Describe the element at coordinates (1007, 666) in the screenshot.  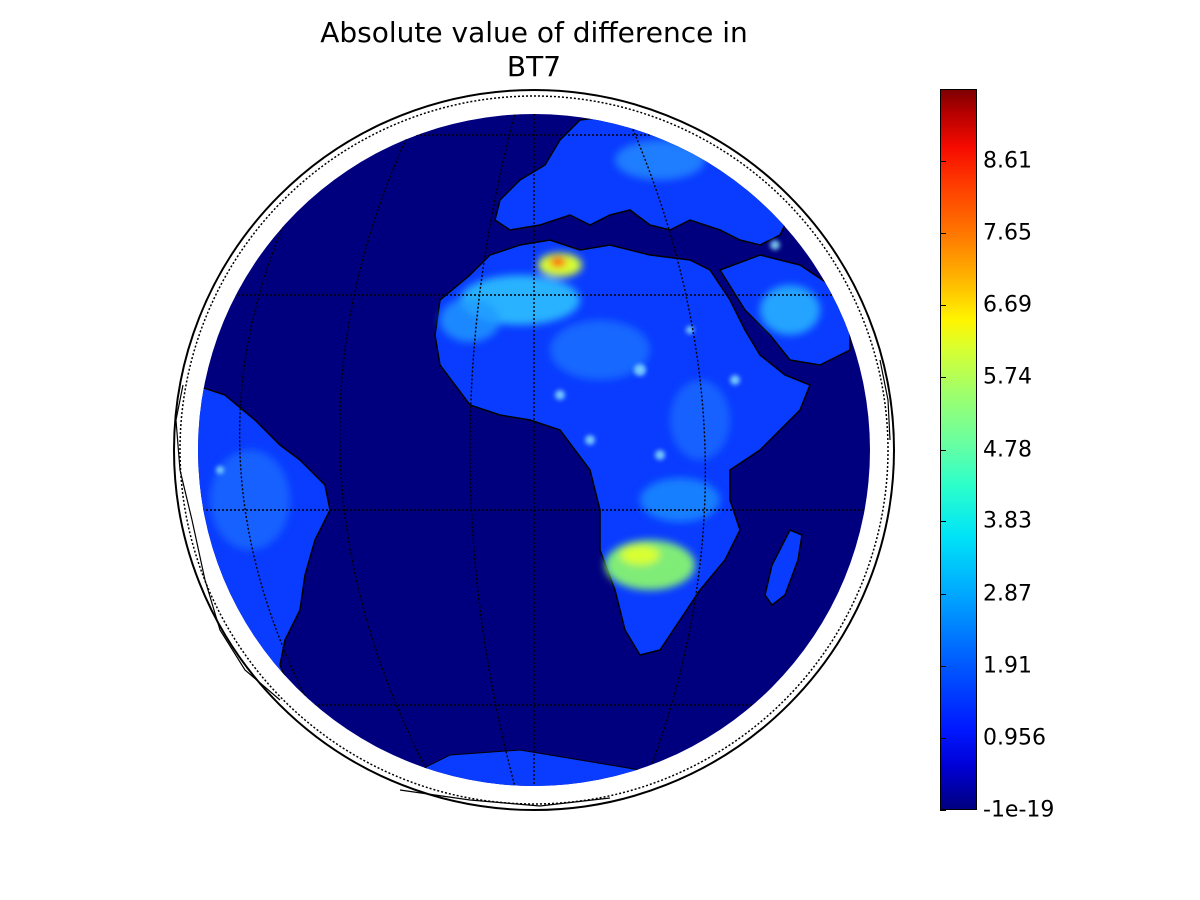
I see `colorbar-tick-label: 1.91` at that location.